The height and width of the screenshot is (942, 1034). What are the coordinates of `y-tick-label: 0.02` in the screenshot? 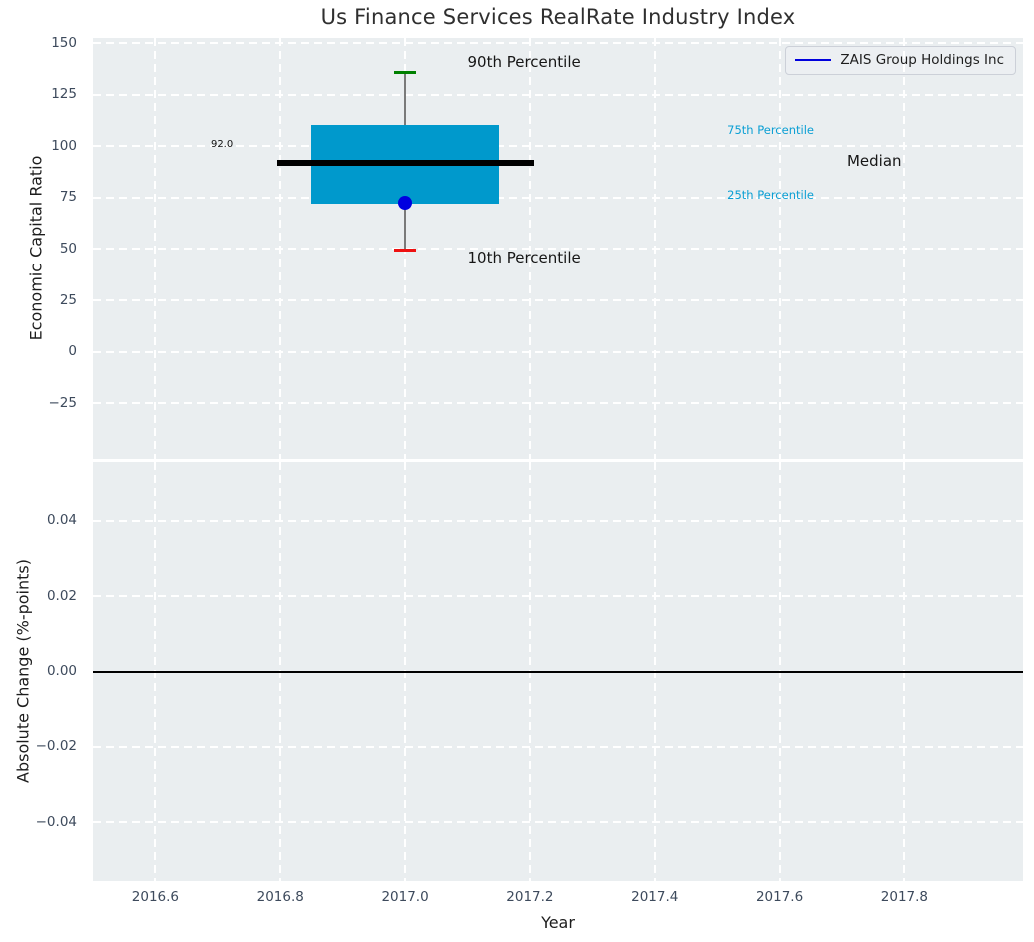 It's located at (61, 595).